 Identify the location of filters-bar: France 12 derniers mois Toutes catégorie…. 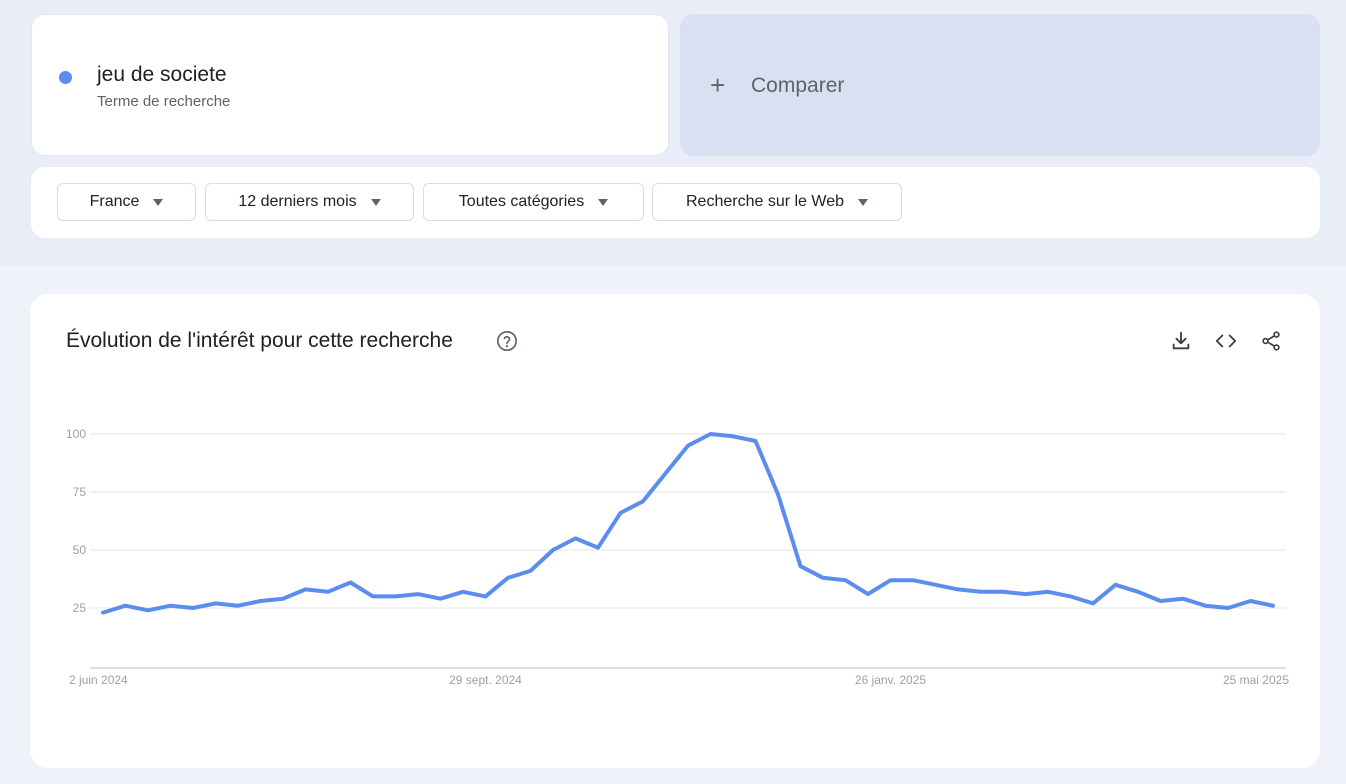
(675, 202).